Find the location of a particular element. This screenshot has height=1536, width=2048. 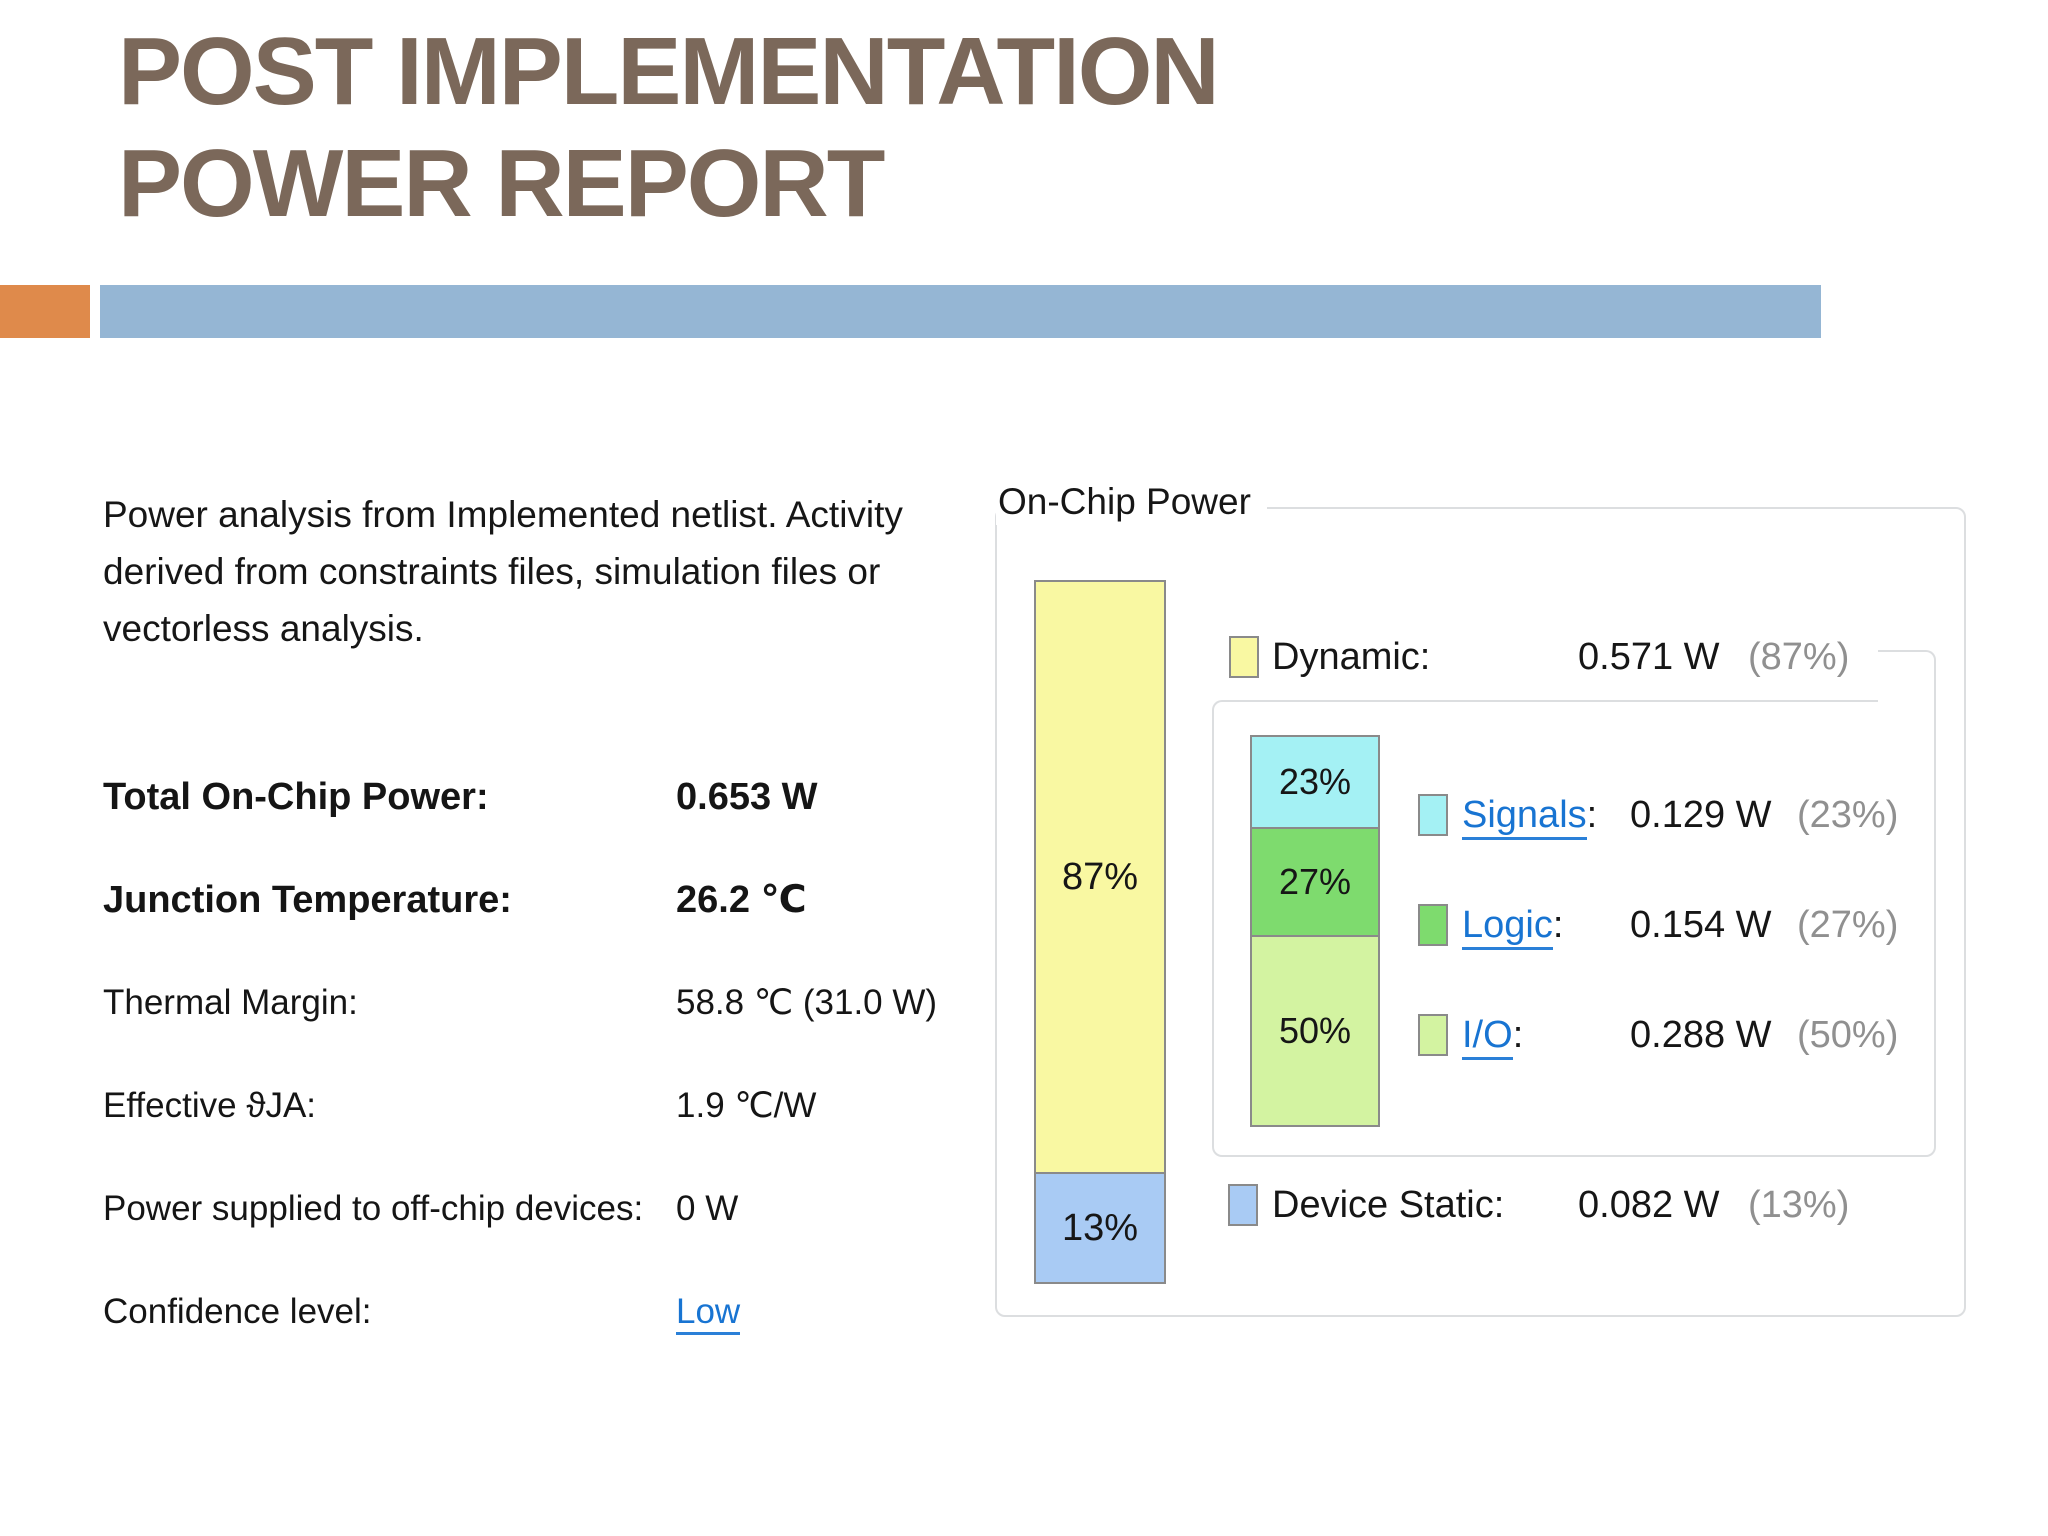

metric-row-junction-temperature: Junction Temperature: 26.2 ℃ is located at coordinates (500, 900).